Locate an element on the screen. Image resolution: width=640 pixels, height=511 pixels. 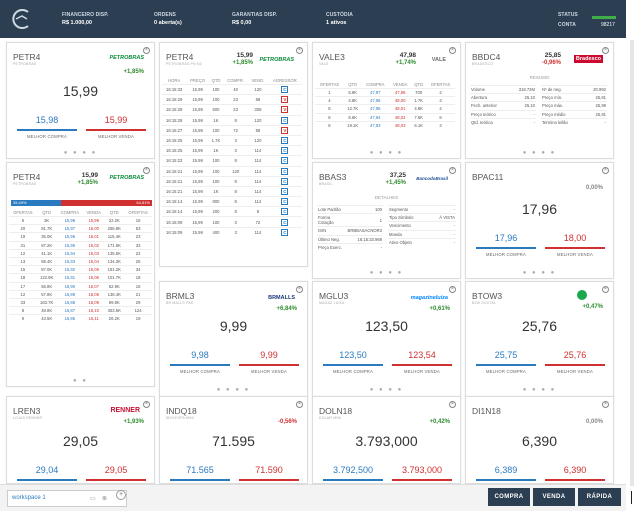
table-row: 16:15:33 15,99 100 40 120 C is located at coordinates (232, 89).